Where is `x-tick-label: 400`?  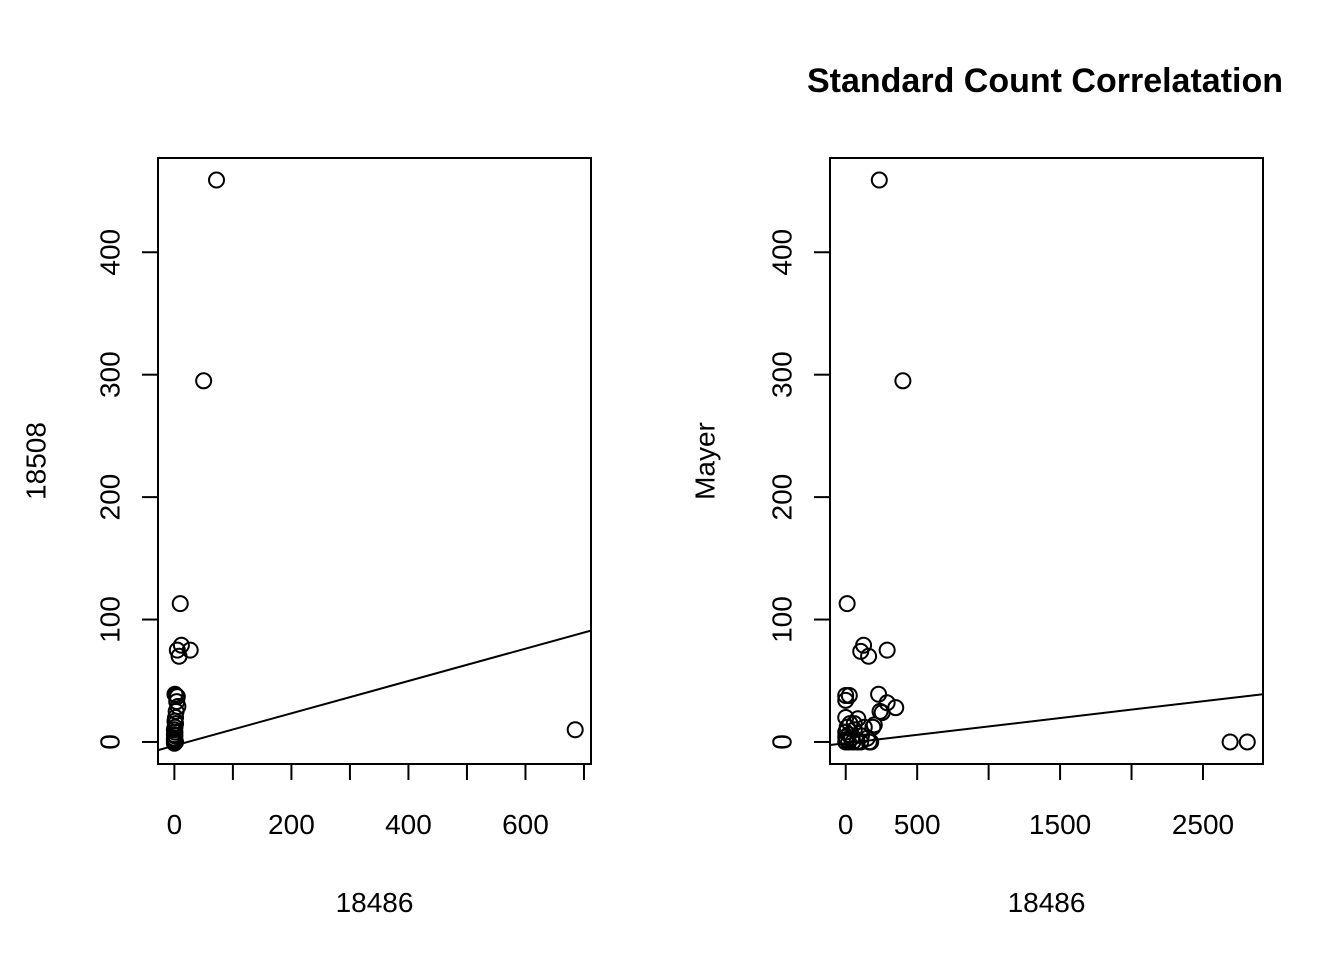
x-tick-label: 400 is located at coordinates (408, 824).